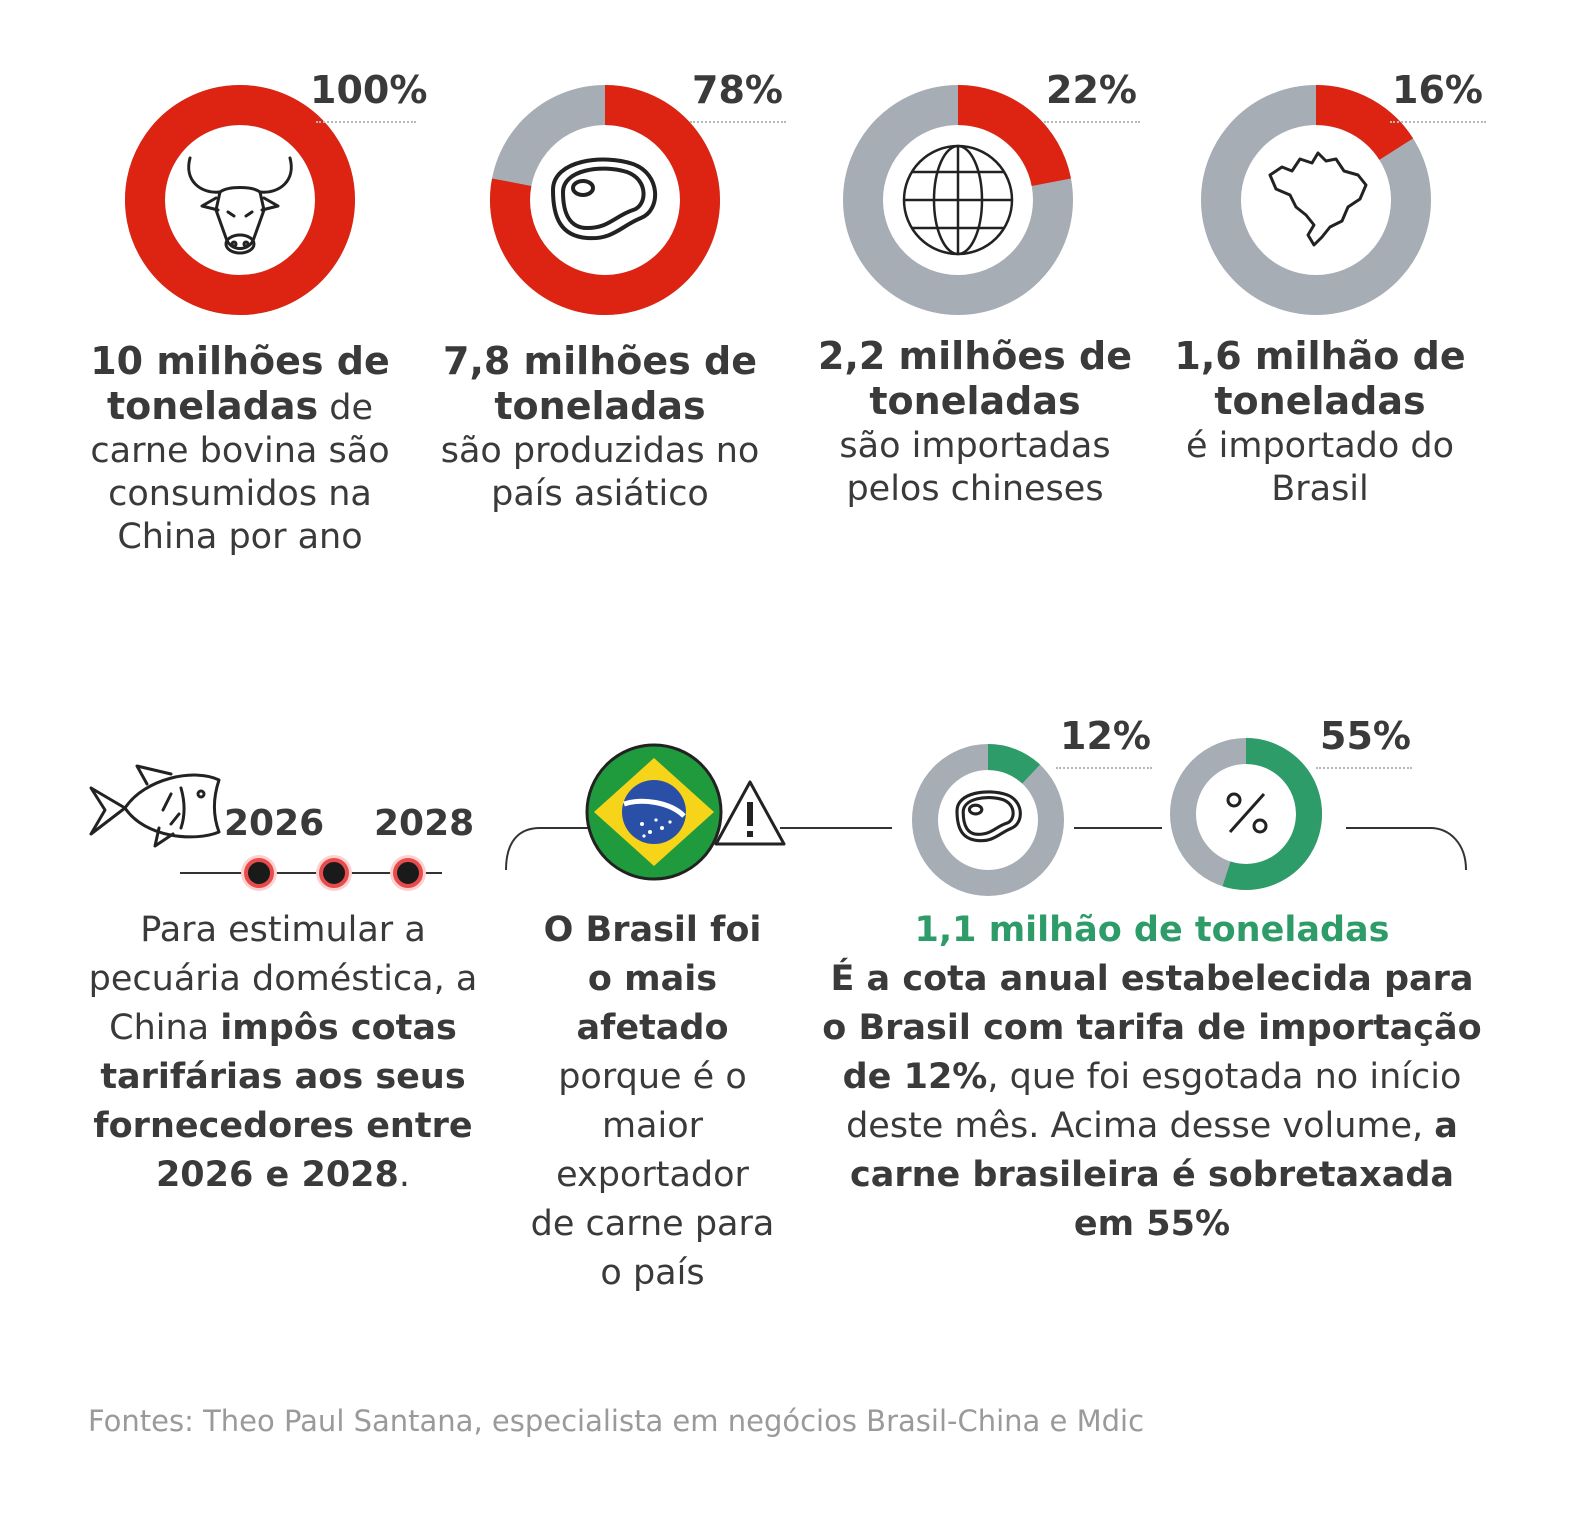 The image size is (1584, 1528). What do you see at coordinates (737, 90) in the screenshot?
I see `data-label-78: 78%` at bounding box center [737, 90].